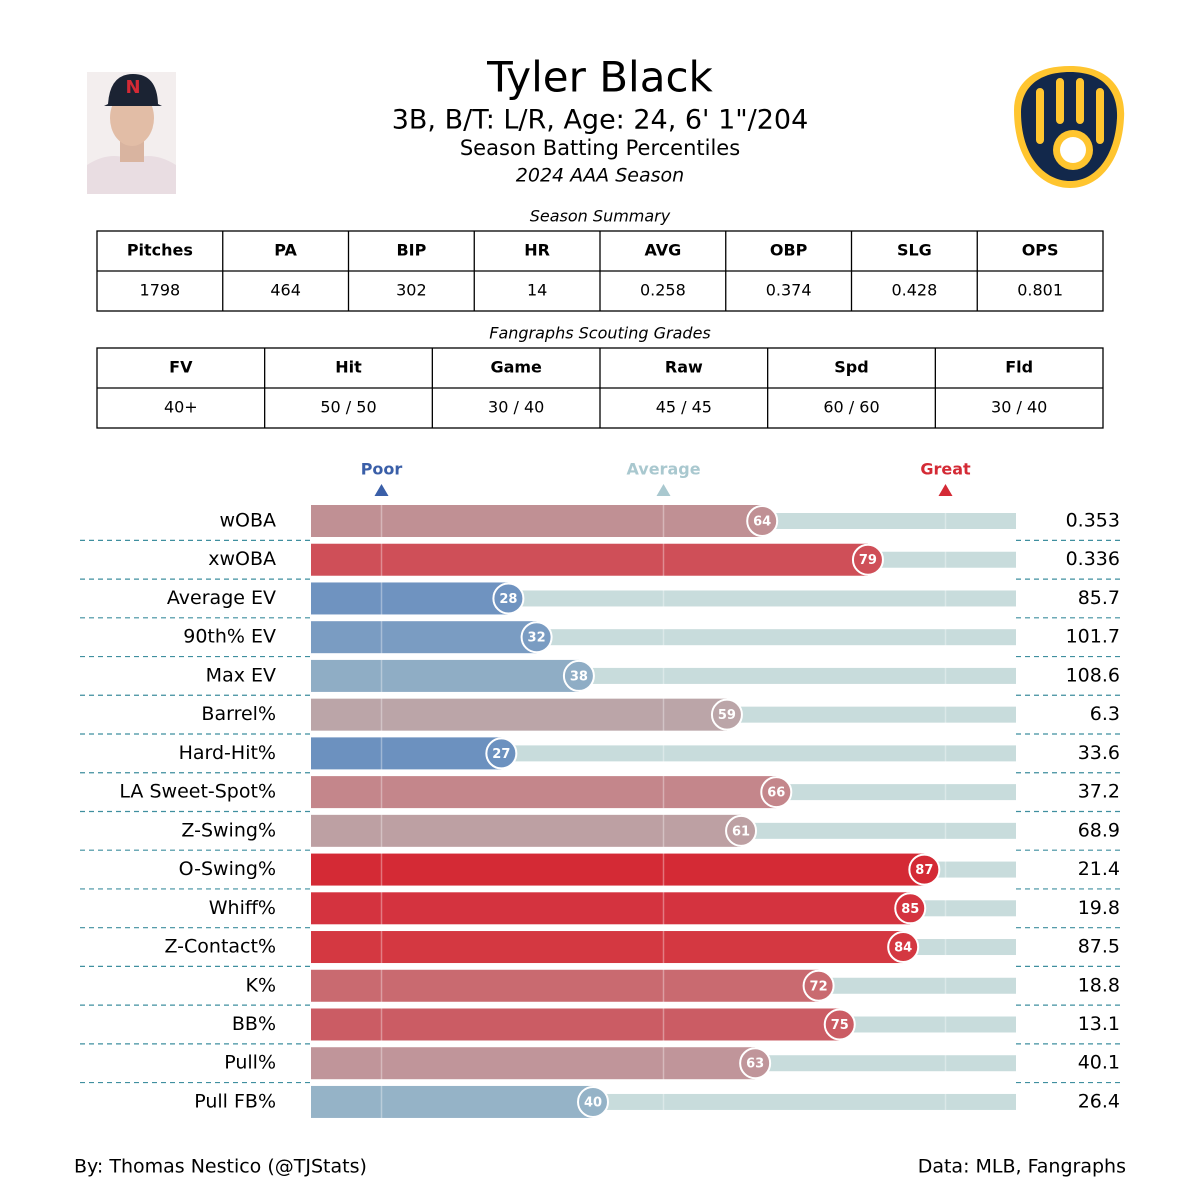 The image size is (1200, 1200). I want to click on table-cell: 0.428, so click(914, 290).